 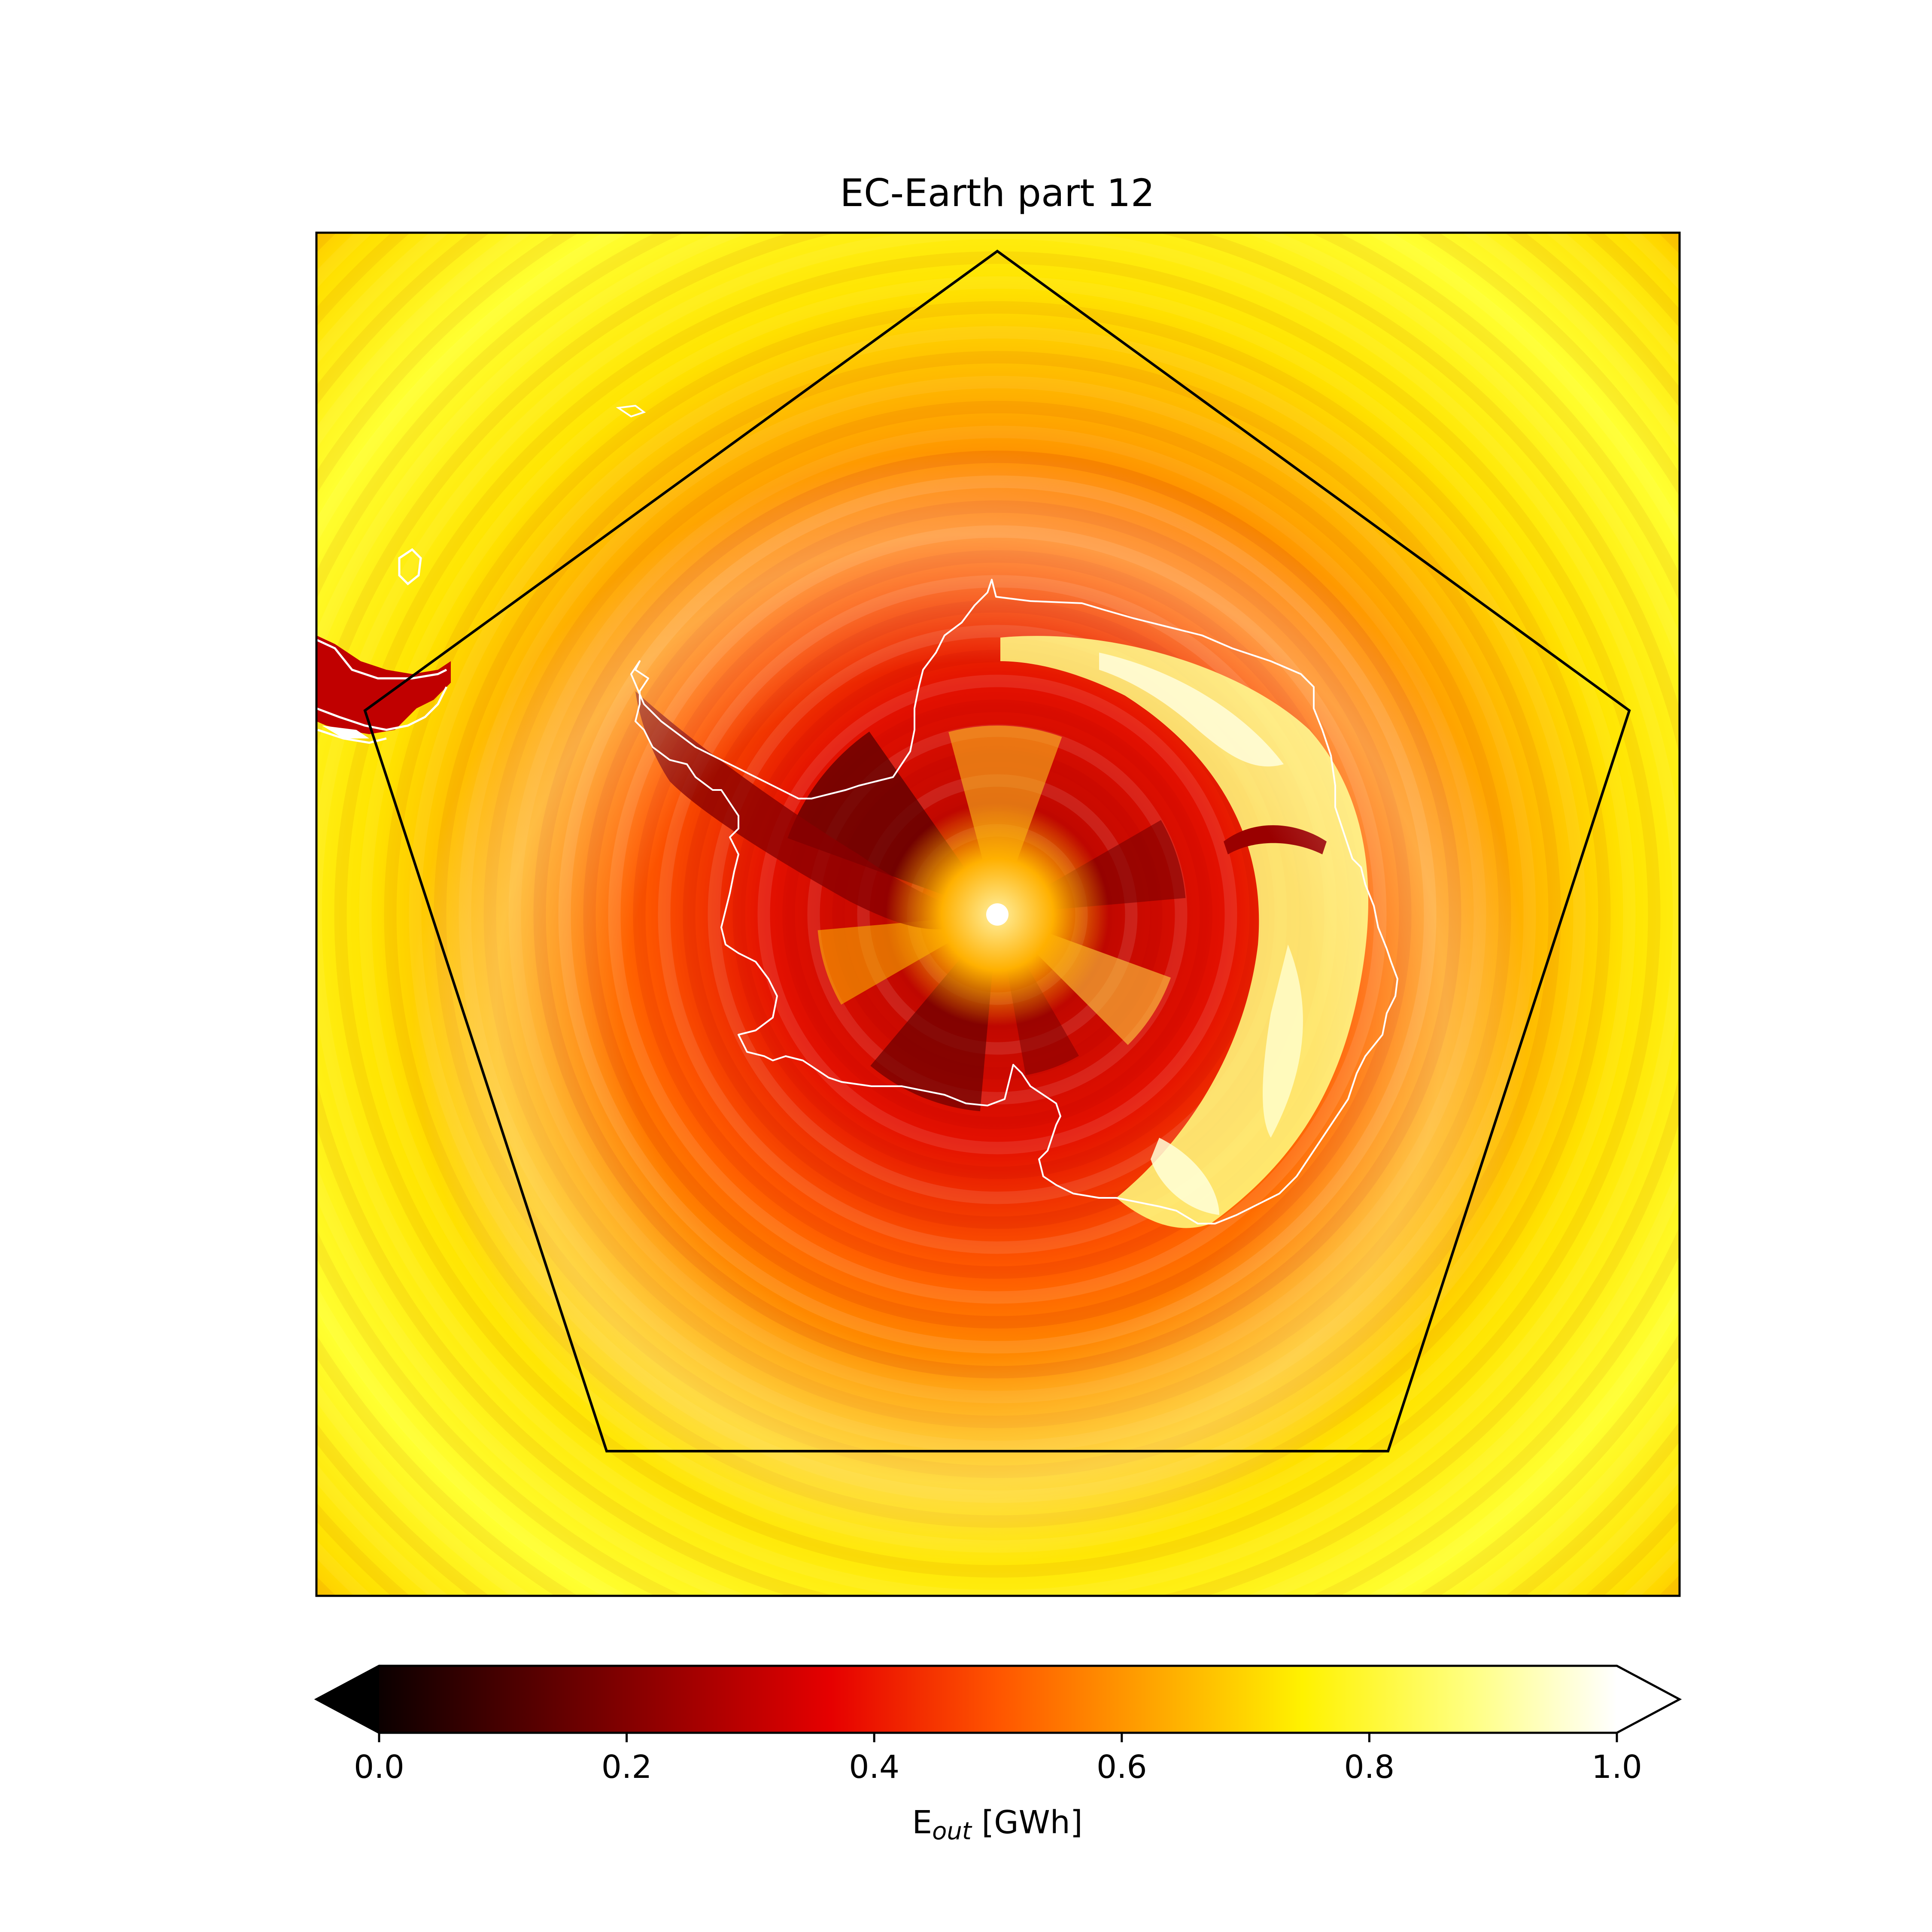 I want to click on colorbar-extend-high, so click(x=1649, y=1700).